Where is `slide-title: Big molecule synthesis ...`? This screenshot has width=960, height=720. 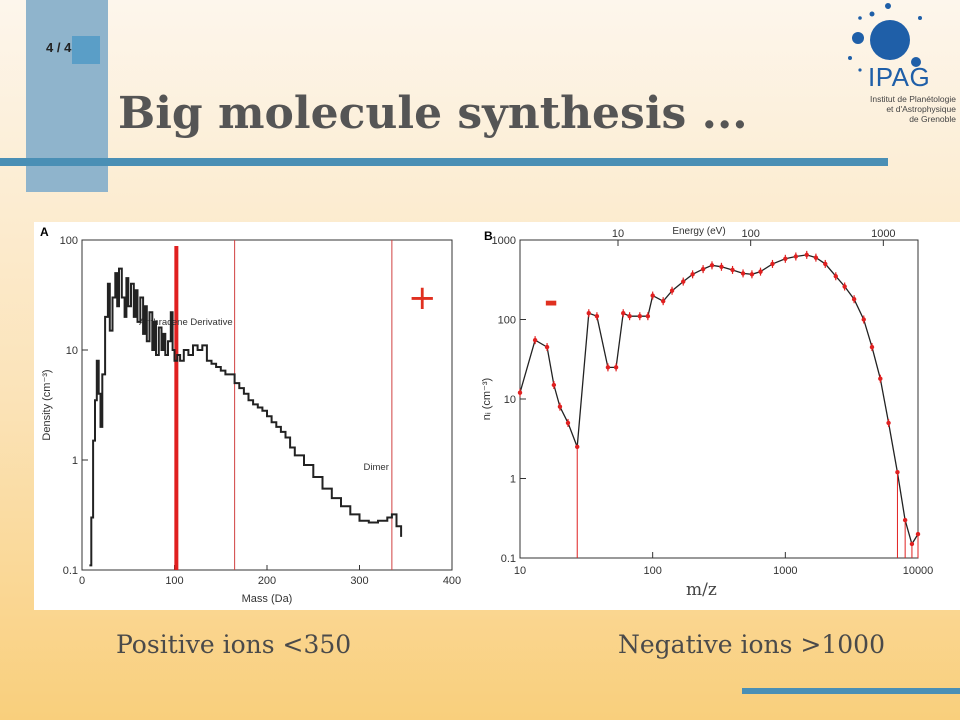 slide-title: Big molecule synthesis ... is located at coordinates (433, 113).